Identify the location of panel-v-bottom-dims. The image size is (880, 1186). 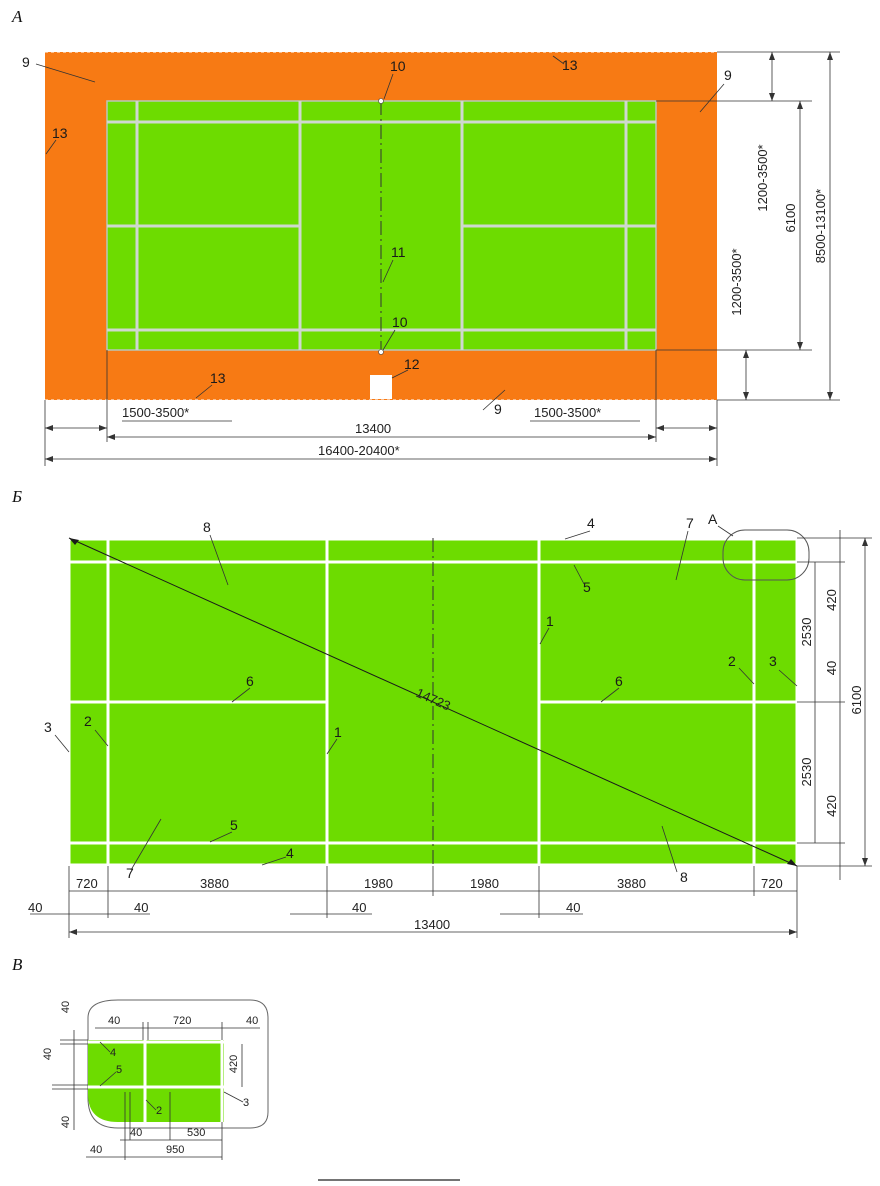
(154, 1126).